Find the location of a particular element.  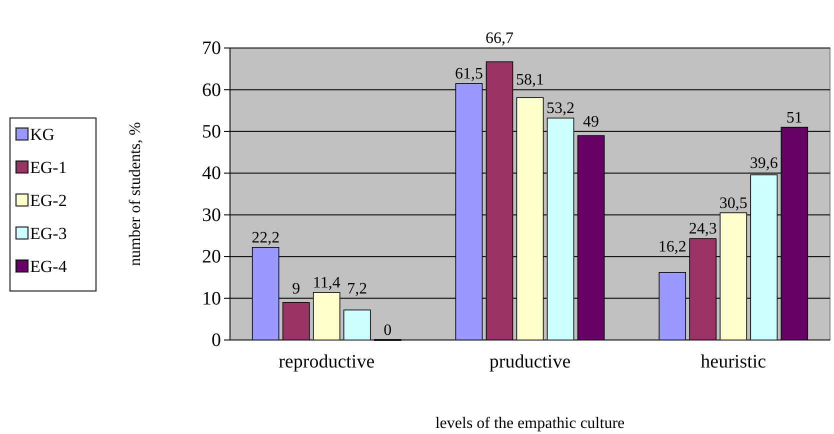

data-label: 39,6 is located at coordinates (764, 163).